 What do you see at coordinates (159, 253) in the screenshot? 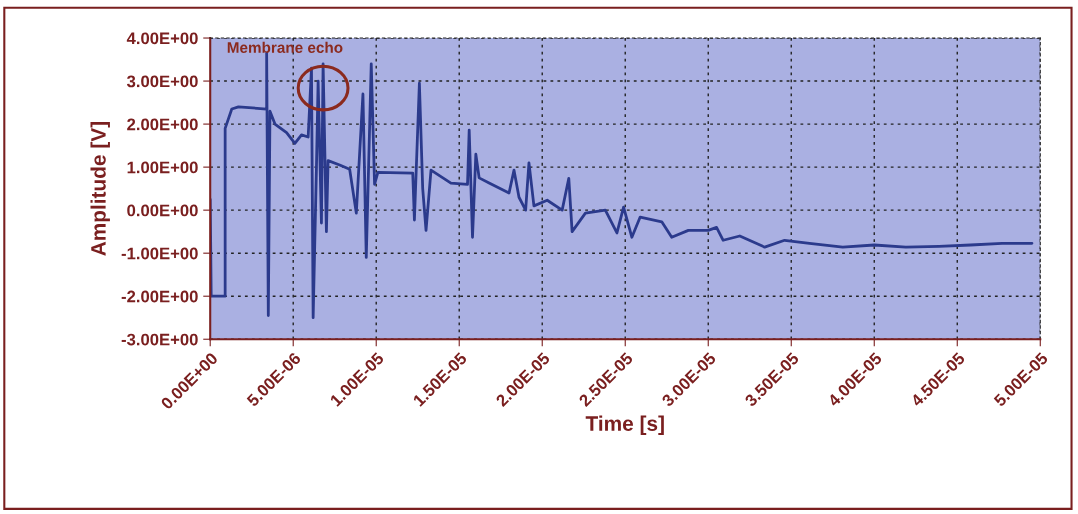
I see `y-tick-label: -1.00E+00` at bounding box center [159, 253].